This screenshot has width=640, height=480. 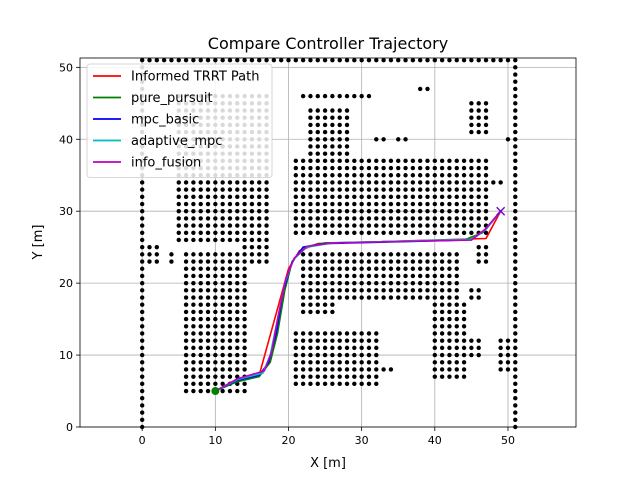 What do you see at coordinates (66, 139) in the screenshot?
I see `y-tick-label: 40` at bounding box center [66, 139].